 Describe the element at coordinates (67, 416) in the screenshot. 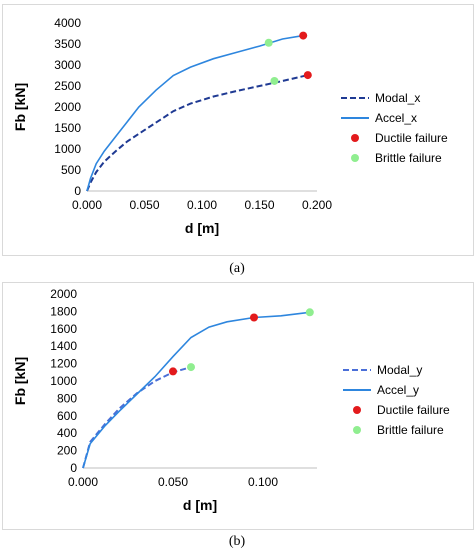

I see `y-tick-label: 600` at that location.